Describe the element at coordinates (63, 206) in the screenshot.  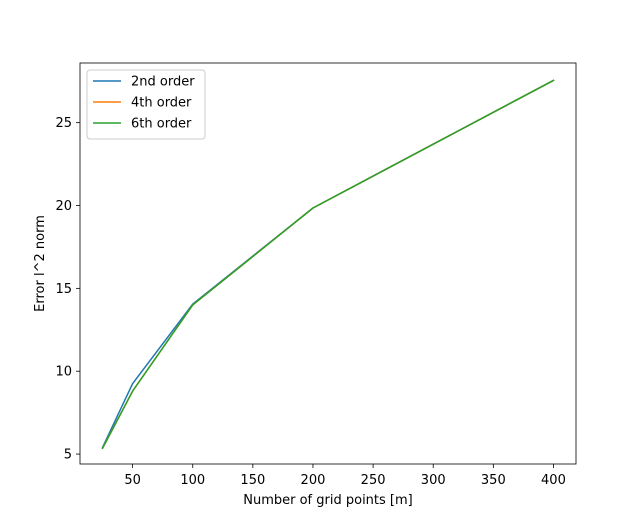
I see `y-tick-label: 20` at that location.